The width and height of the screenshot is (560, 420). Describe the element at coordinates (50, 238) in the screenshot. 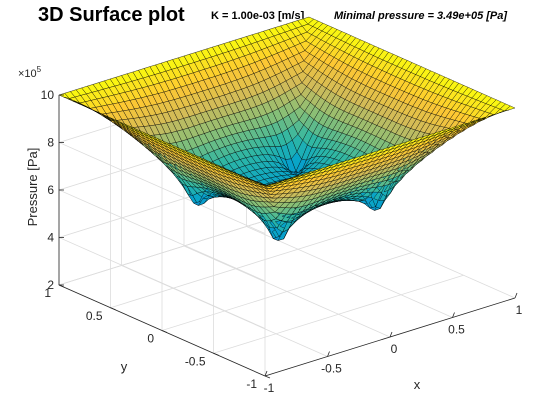

I see `z-tick-label: 4` at that location.